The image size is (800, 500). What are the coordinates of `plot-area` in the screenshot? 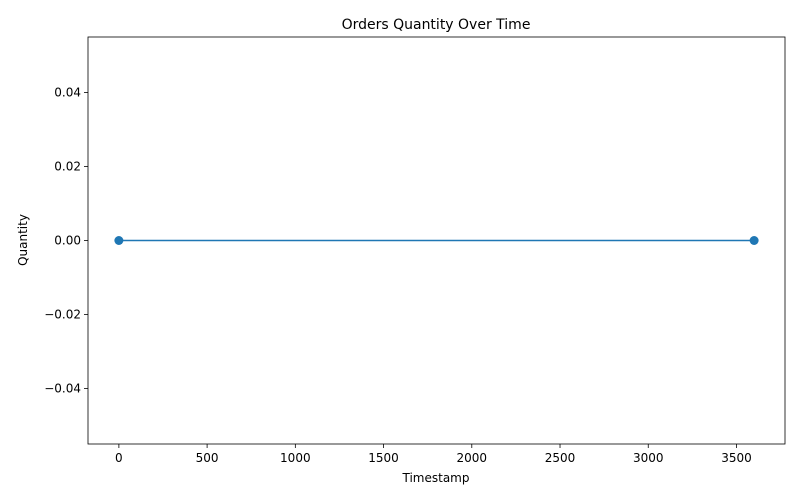 It's located at (436, 240).